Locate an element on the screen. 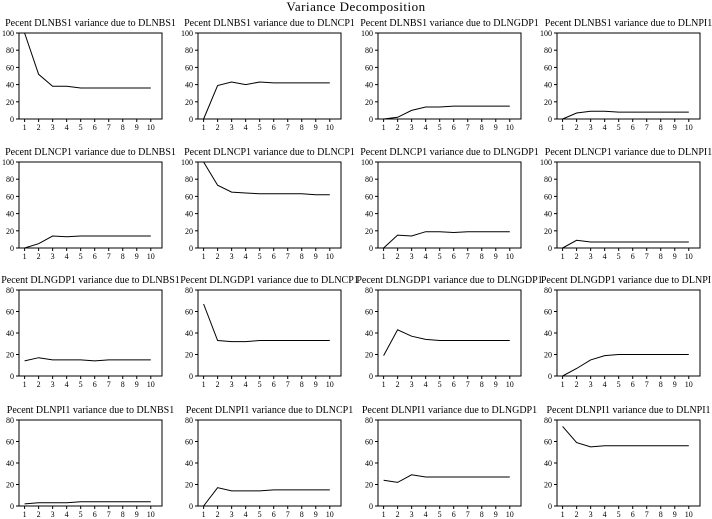  panel-title: Pecent DLNBS1 variance due to DLNGDP1 is located at coordinates (449, 23).